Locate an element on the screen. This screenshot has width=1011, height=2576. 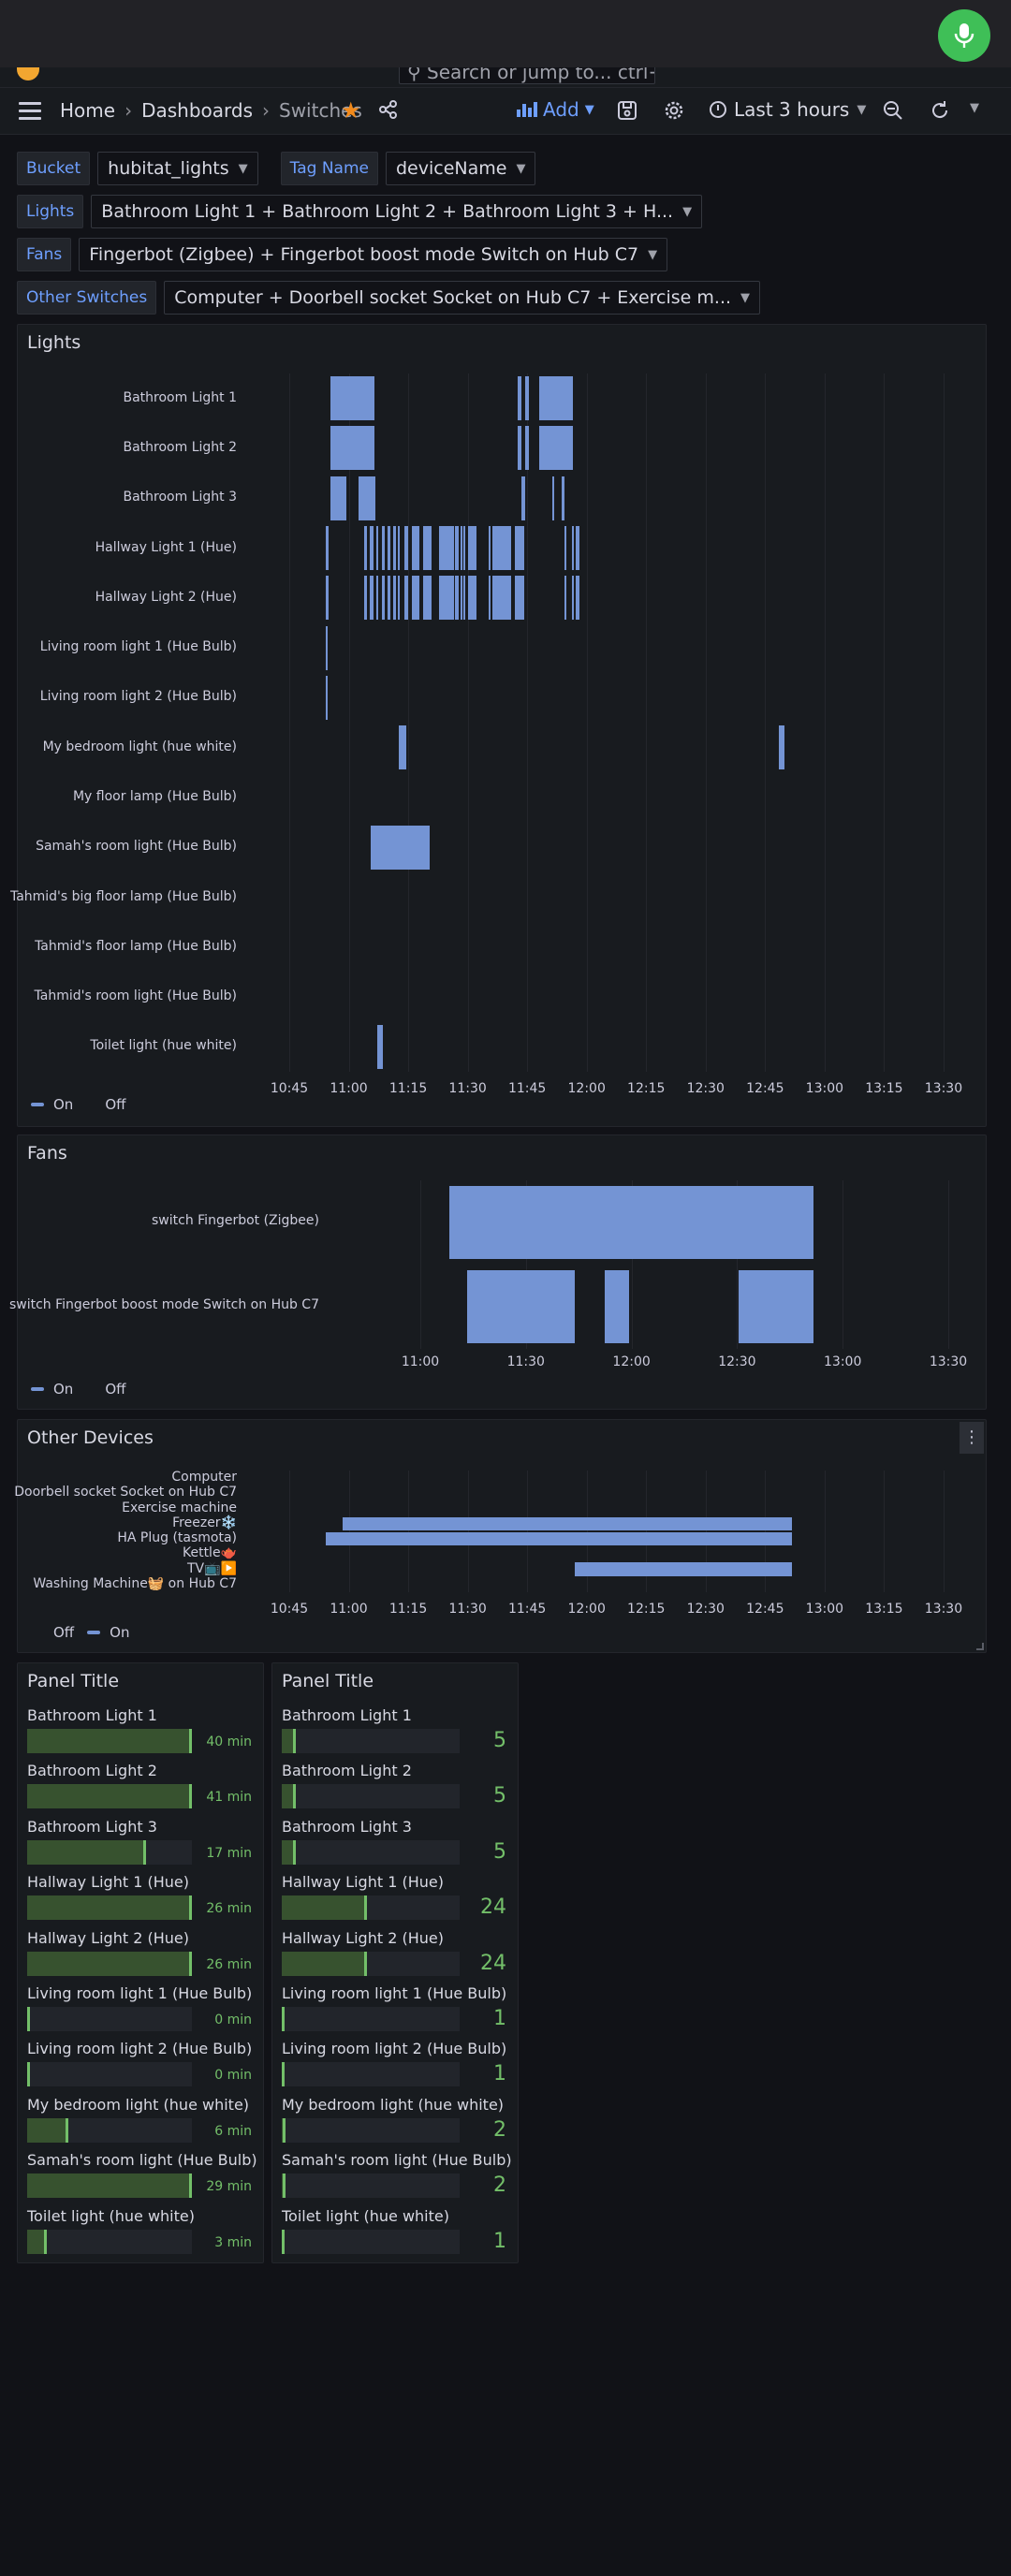
zoom-out-icon is located at coordinates (893, 110).